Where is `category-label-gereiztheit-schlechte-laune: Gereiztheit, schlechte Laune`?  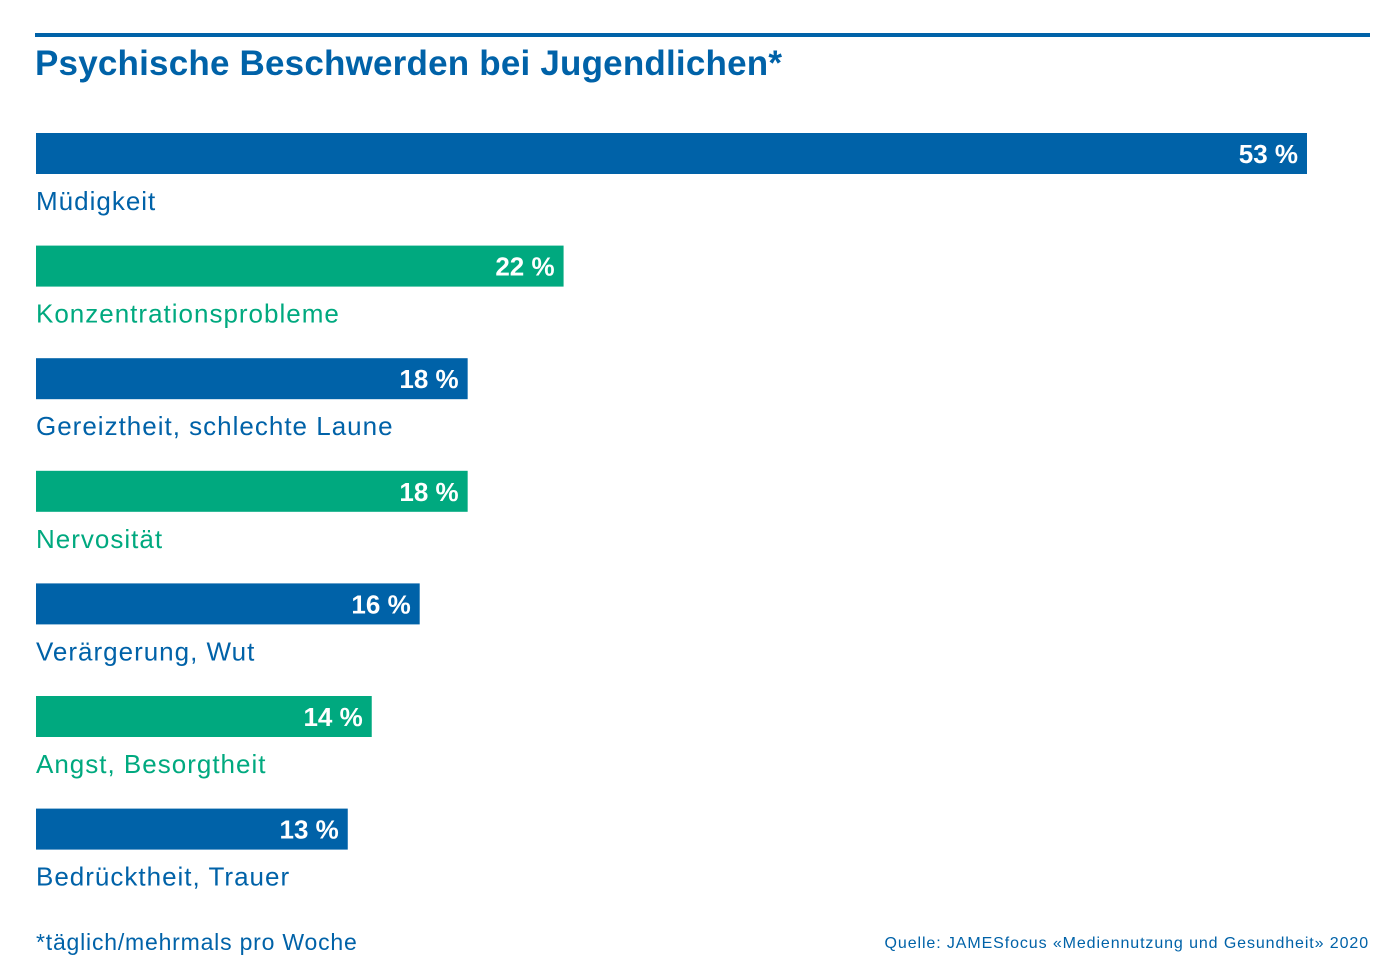 category-label-gereiztheit-schlechte-laune: Gereiztheit, schlechte Laune is located at coordinates (215, 426).